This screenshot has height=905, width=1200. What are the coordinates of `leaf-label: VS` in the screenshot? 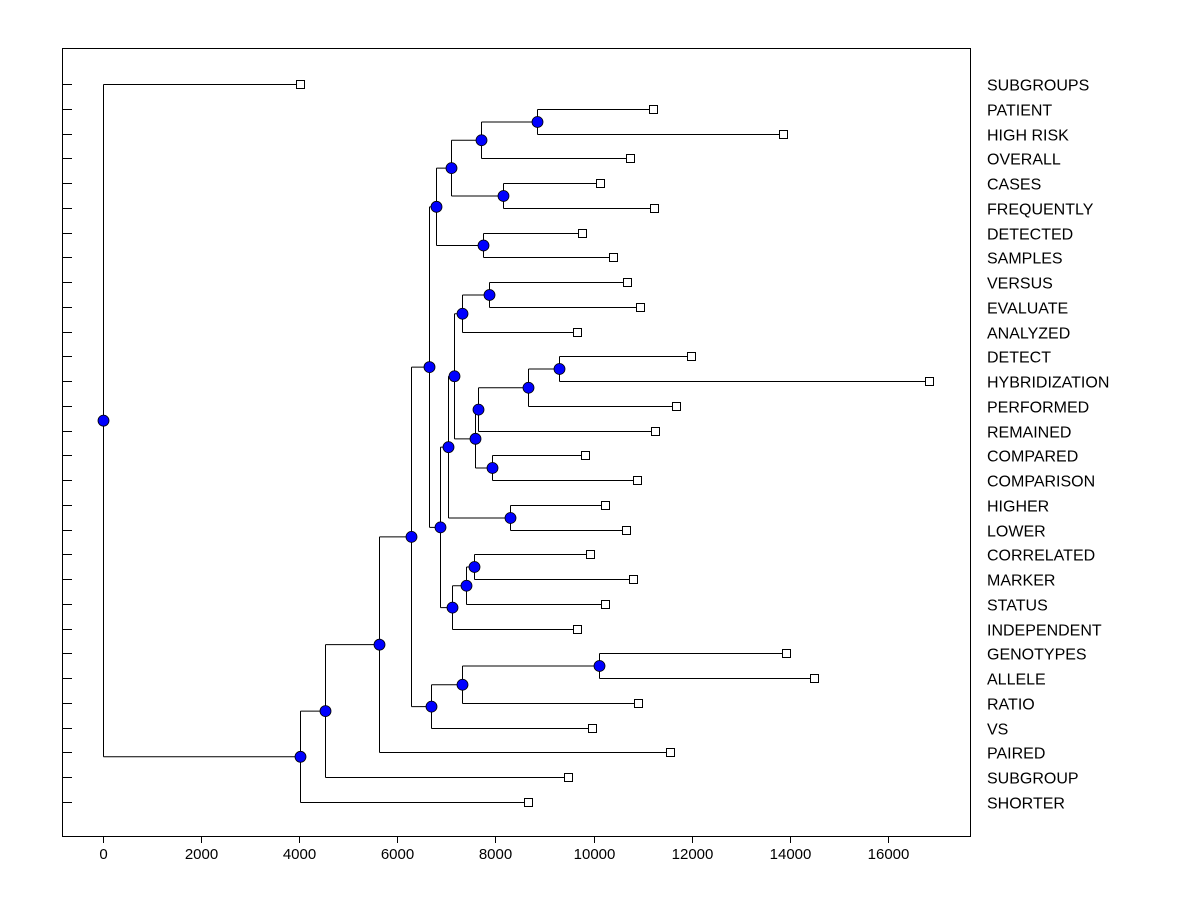 It's located at (997, 730).